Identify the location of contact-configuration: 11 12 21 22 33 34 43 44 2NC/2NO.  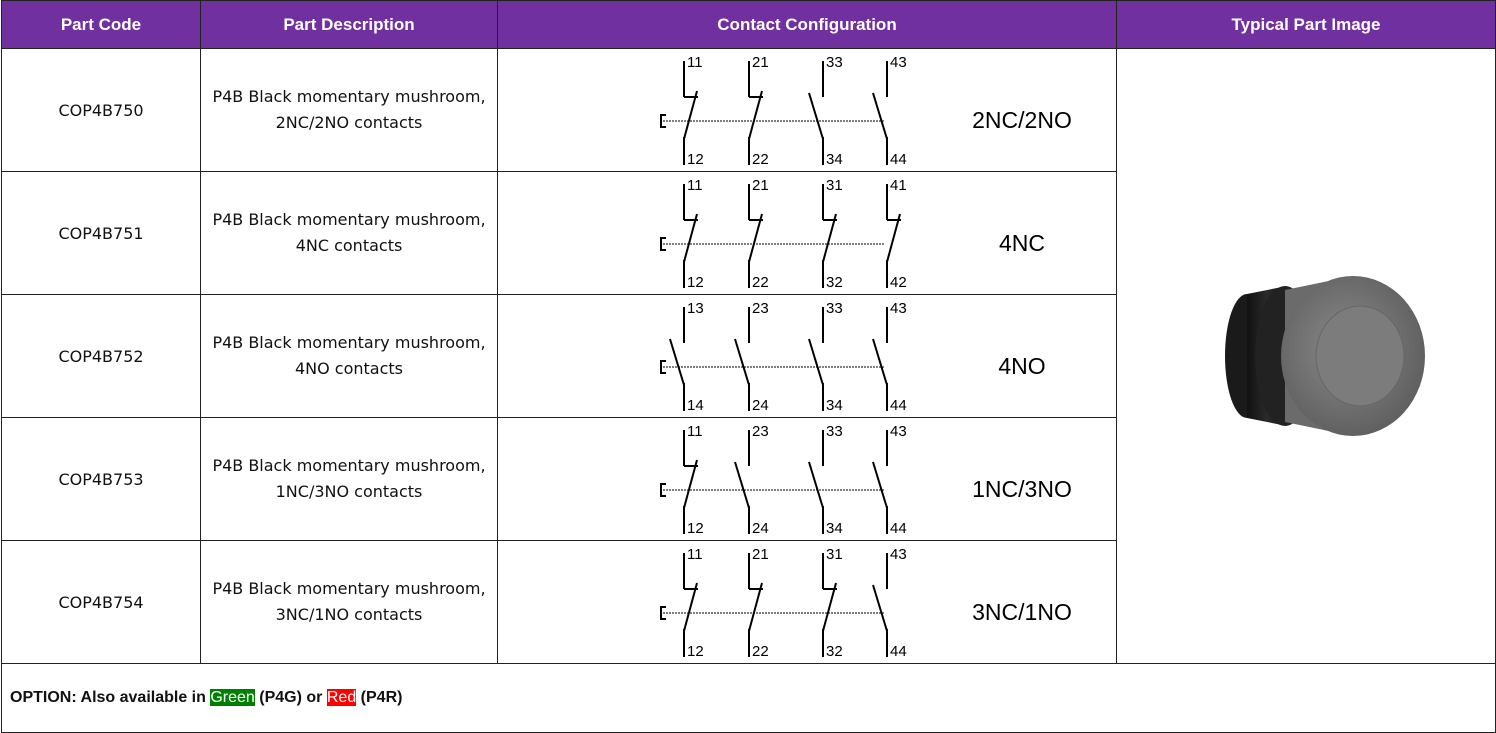
(807, 110).